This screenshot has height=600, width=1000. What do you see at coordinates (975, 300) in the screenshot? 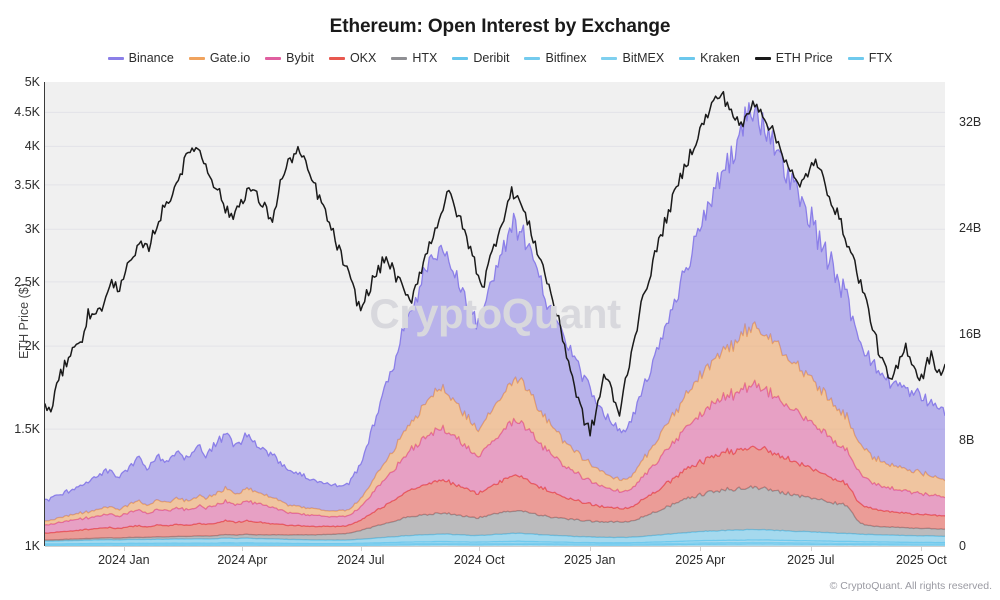
I see `right-axis-ticks: 0 8B 16B 24B 32B` at bounding box center [975, 300].